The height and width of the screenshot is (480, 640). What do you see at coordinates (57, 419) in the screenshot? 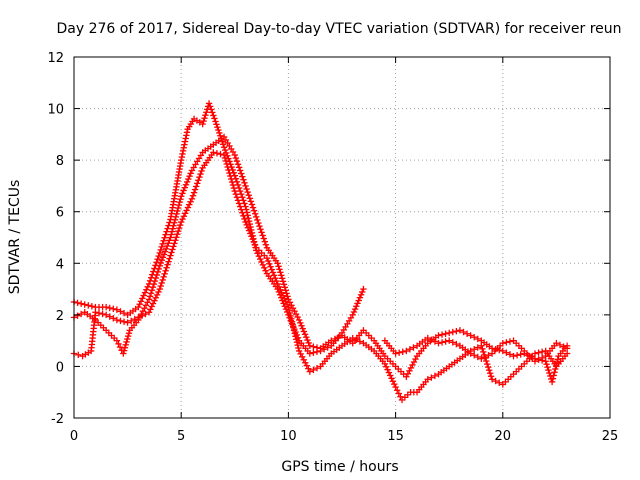
I see `y-tick-label: -2` at bounding box center [57, 419].